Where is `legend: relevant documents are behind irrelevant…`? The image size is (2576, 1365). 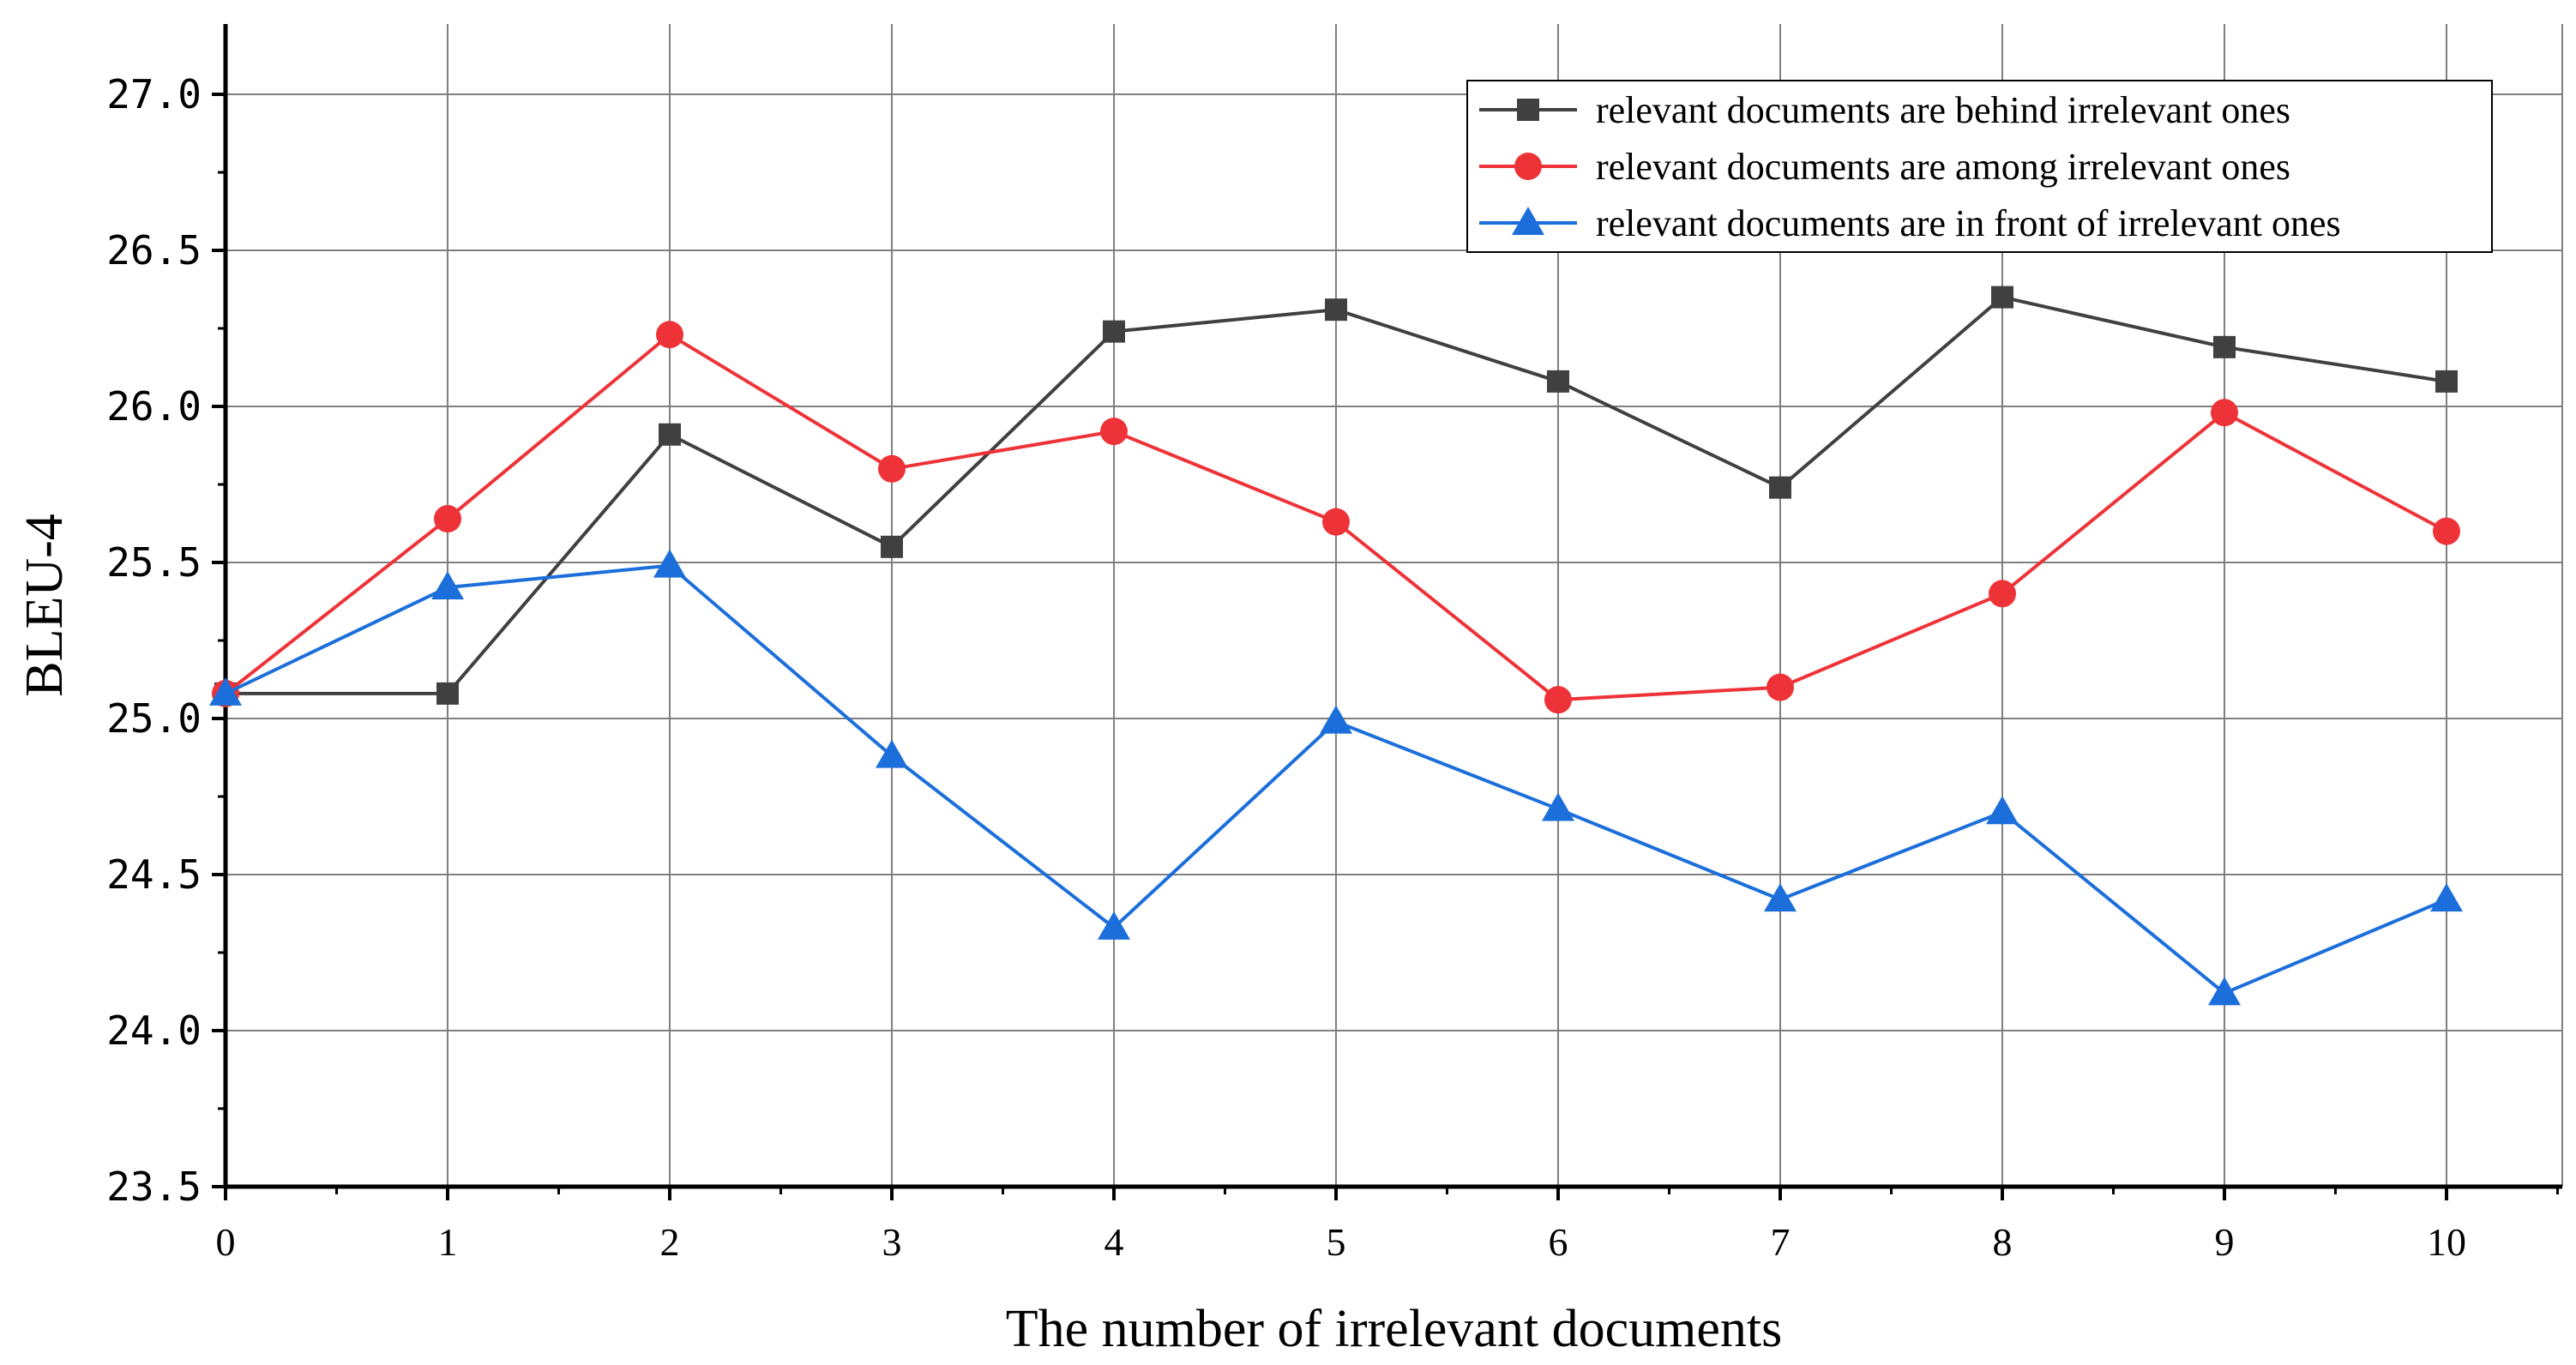
legend: relevant documents are behind irrelevant… is located at coordinates (1979, 166).